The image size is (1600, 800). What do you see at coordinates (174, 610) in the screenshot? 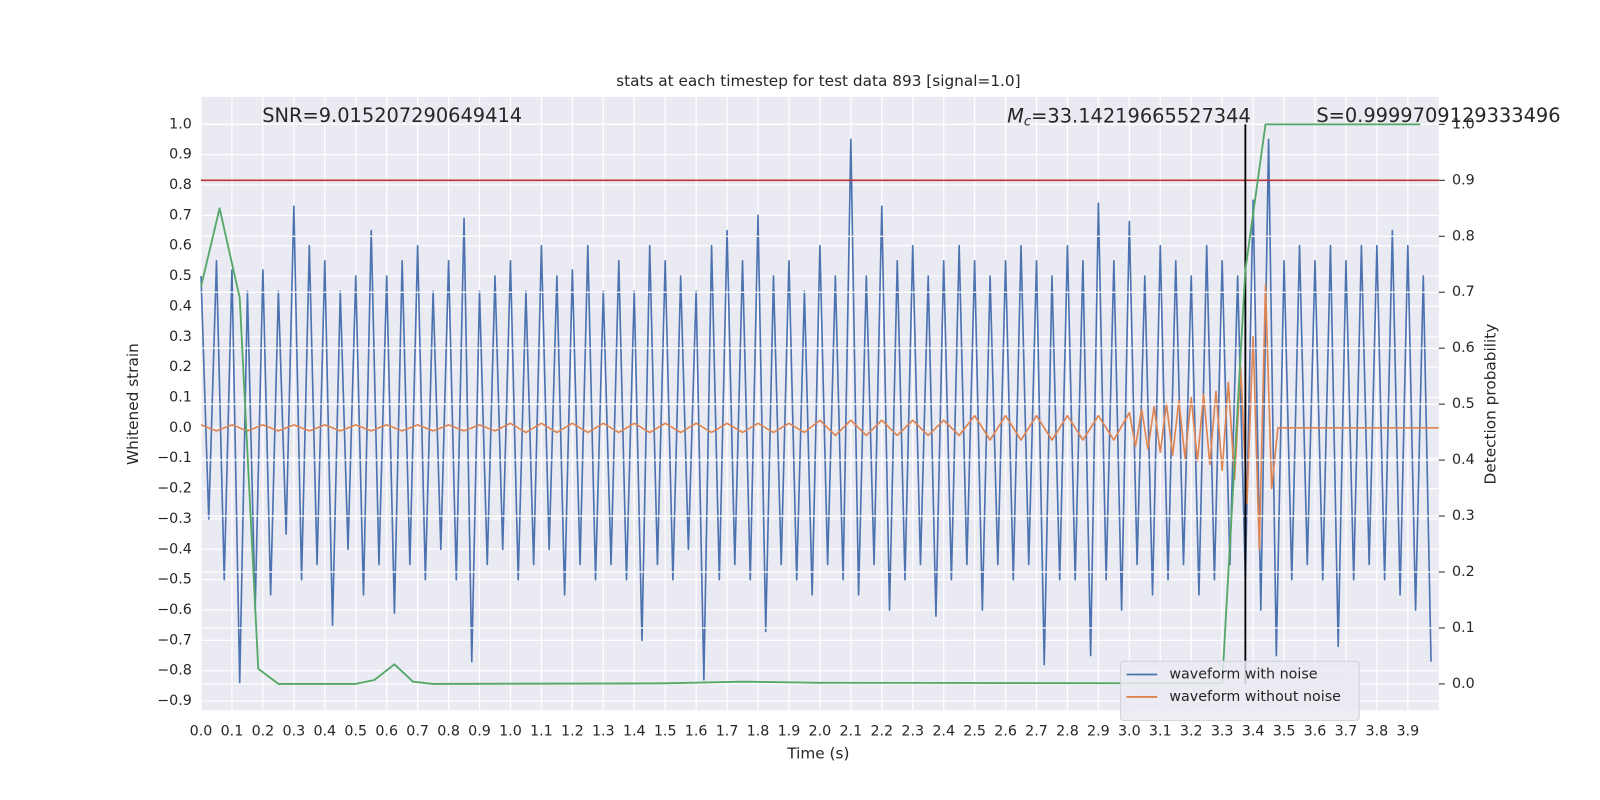
I see `y-tick-label: −0.6` at bounding box center [174, 610].